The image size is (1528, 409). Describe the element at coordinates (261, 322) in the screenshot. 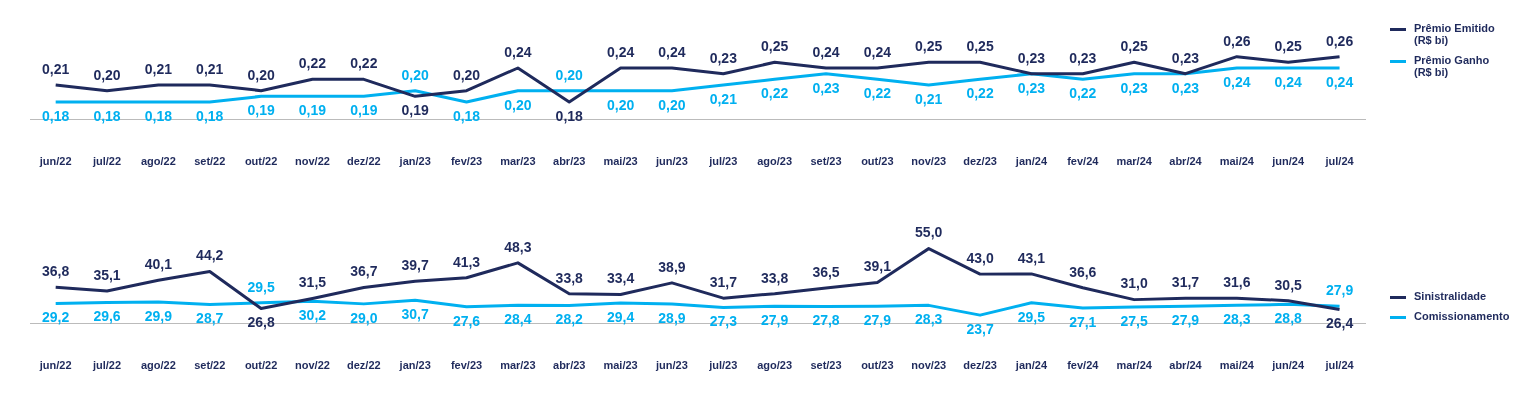

I see `data-label: 26,8` at that location.